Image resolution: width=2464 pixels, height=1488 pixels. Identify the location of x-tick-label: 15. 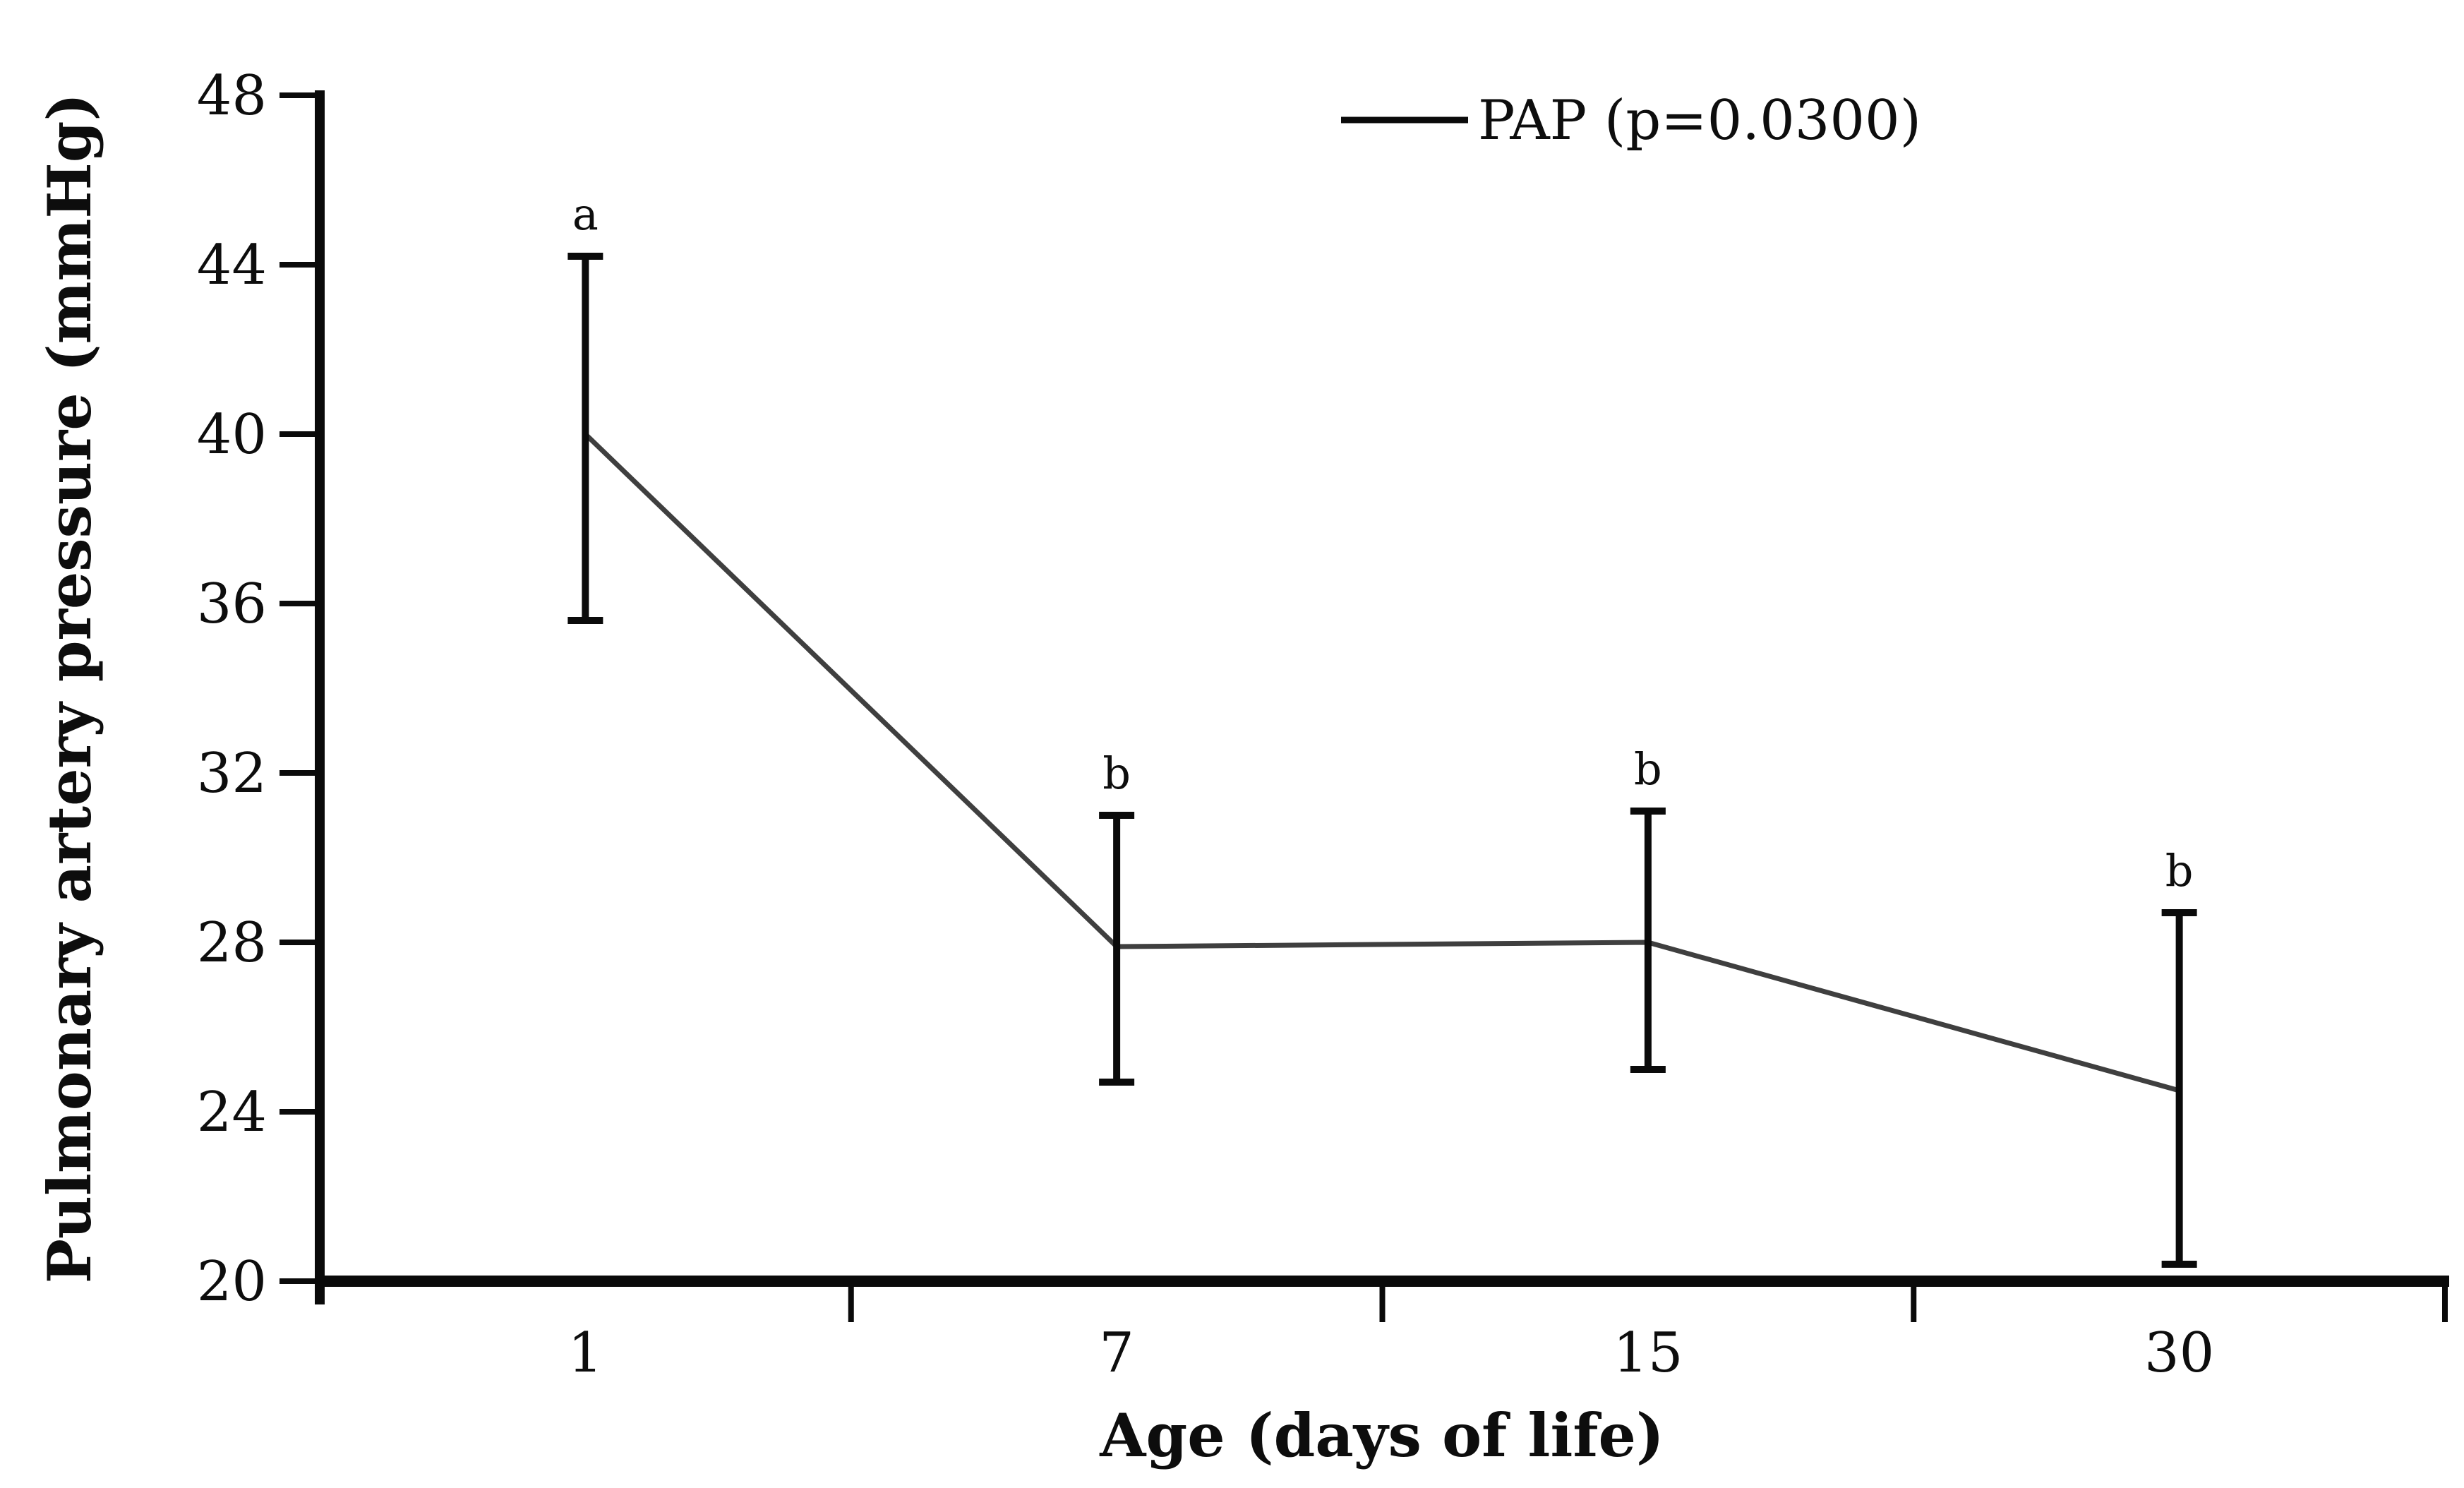
(1648, 1353).